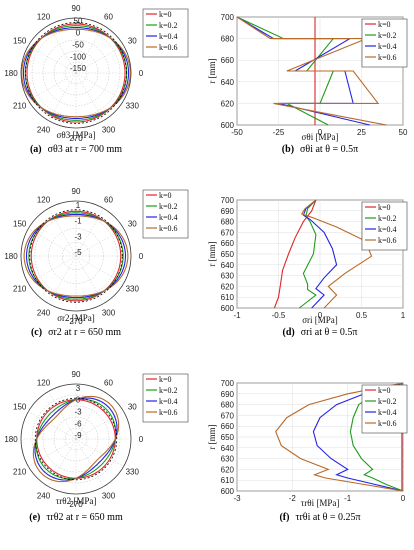 This screenshot has height=550, width=414. I want to click on caption-text: σθ3 at r = 700 mm, so click(85, 149).